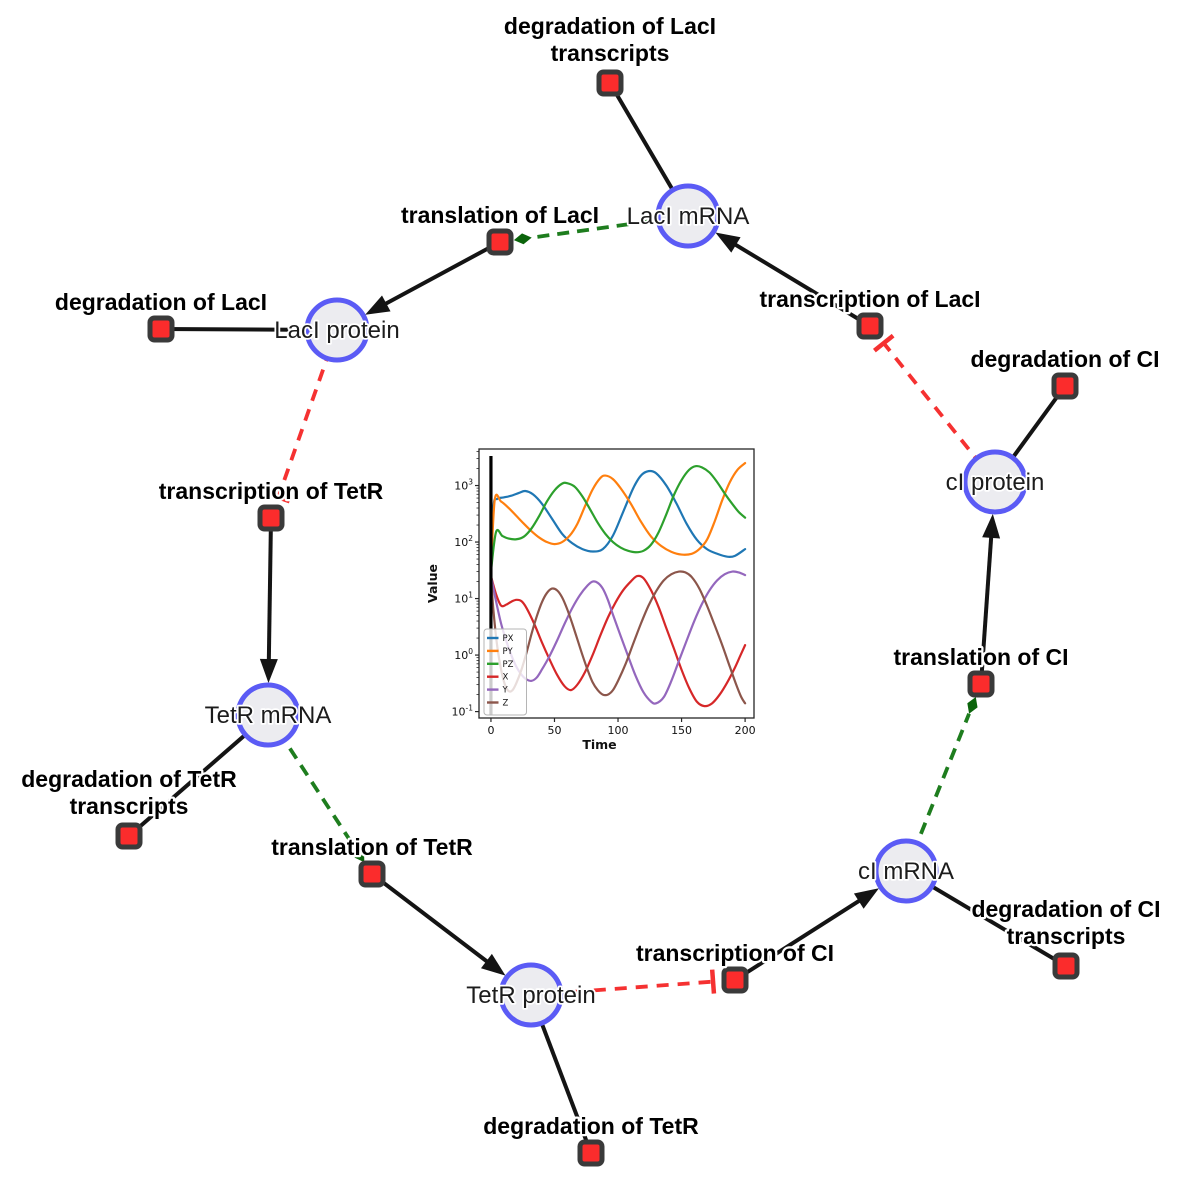  Describe the element at coordinates (735, 953) in the screenshot. I see `reaction-label-transcription-of-ci: transcription of CI` at that location.